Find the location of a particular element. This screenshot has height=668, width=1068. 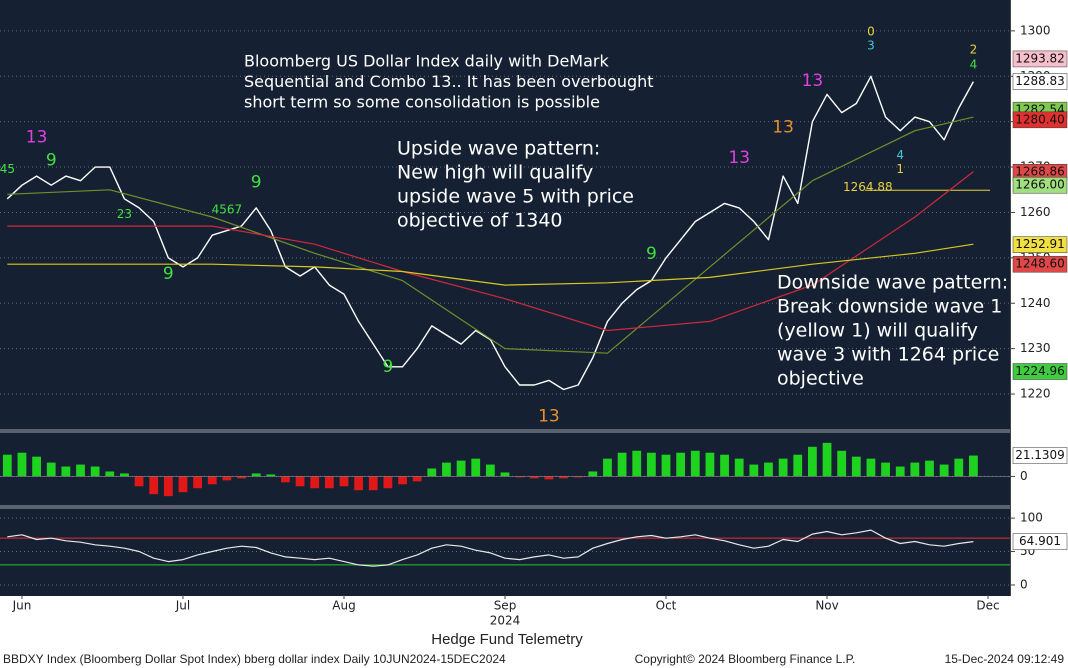

price-tag-label: 1280.40 is located at coordinates (1040, 119).